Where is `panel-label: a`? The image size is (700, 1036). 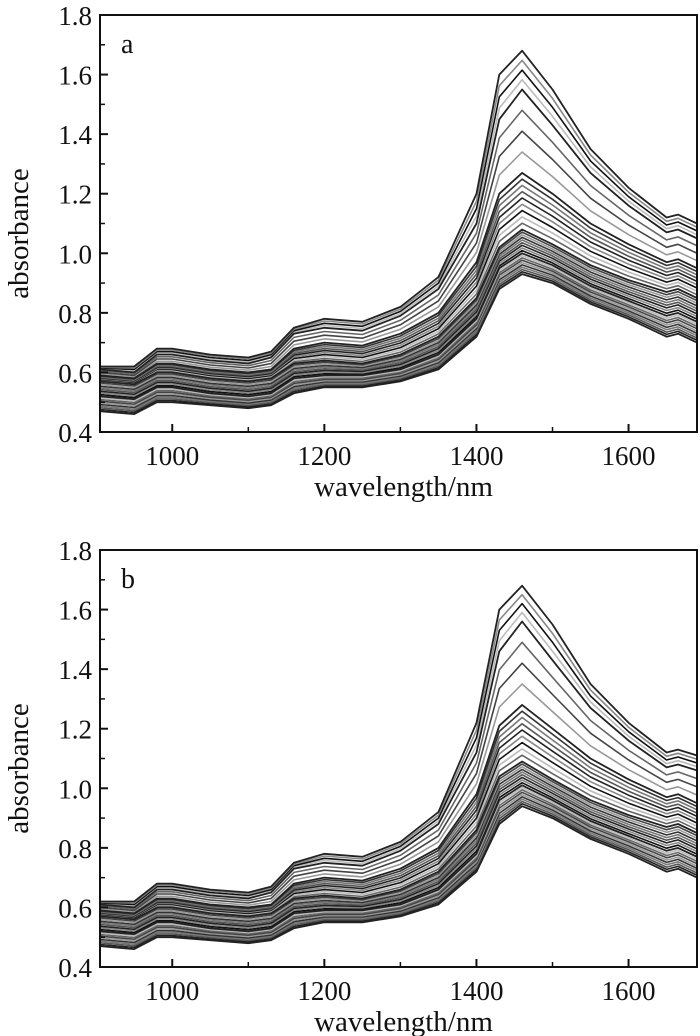
panel-label: a is located at coordinates (127, 44).